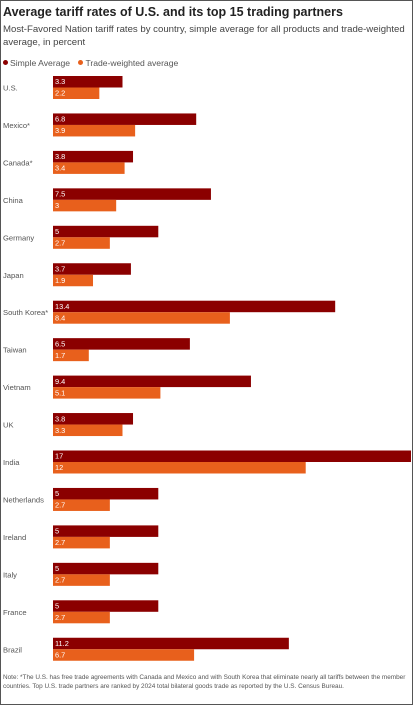  Describe the element at coordinates (128, 63) in the screenshot. I see `legend-item-trade: Trade-weighted average` at that location.